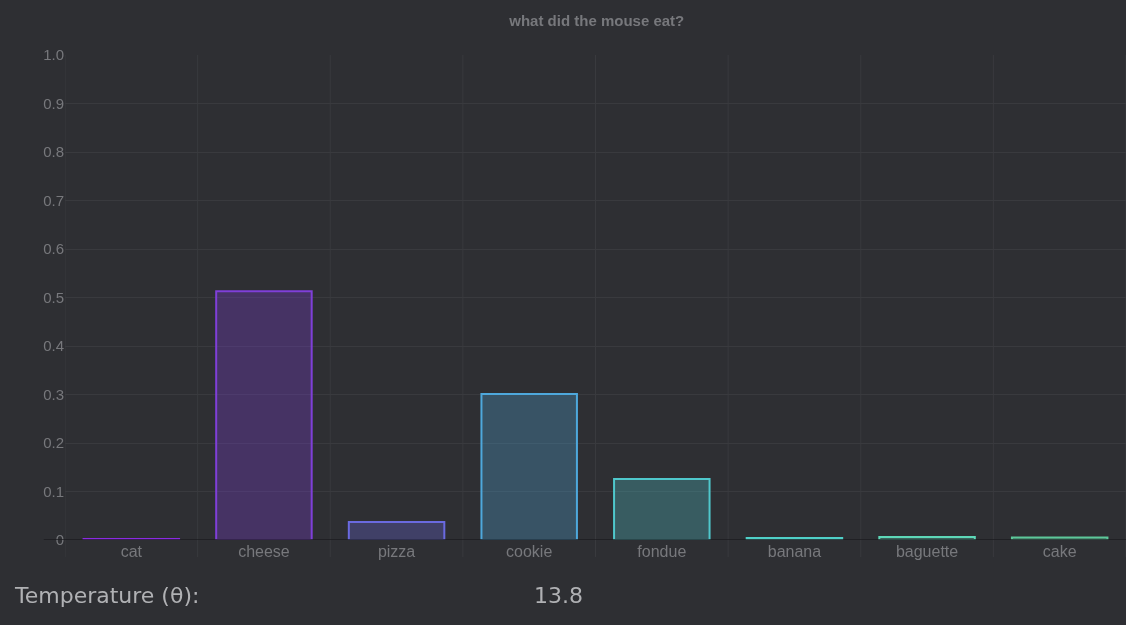 The height and width of the screenshot is (625, 1126). I want to click on chart-title: what did the mouse eat?, so click(596, 21).